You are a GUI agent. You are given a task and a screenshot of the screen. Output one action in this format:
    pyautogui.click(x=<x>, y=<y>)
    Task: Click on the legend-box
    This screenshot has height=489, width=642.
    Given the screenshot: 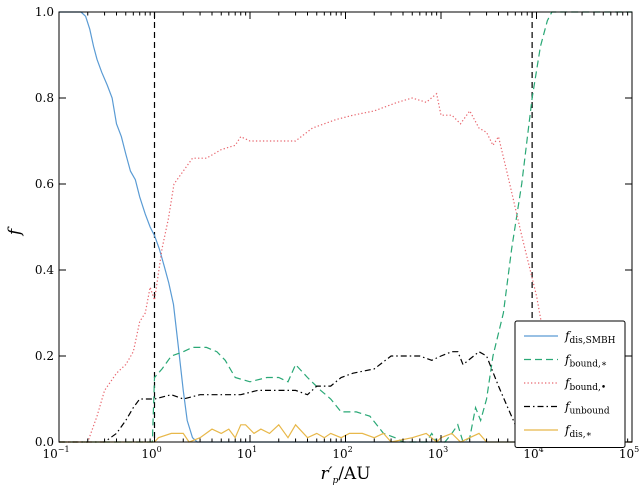 What is the action you would take?
    pyautogui.click(x=570, y=384)
    